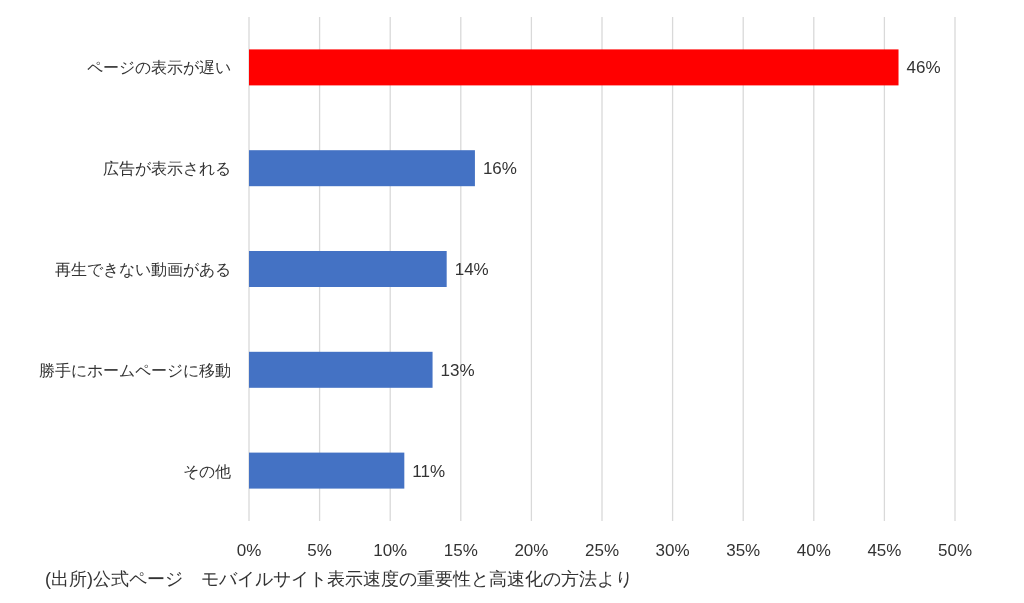 The image size is (1024, 603). What do you see at coordinates (923, 68) in the screenshot?
I see `data-label: 46%` at bounding box center [923, 68].